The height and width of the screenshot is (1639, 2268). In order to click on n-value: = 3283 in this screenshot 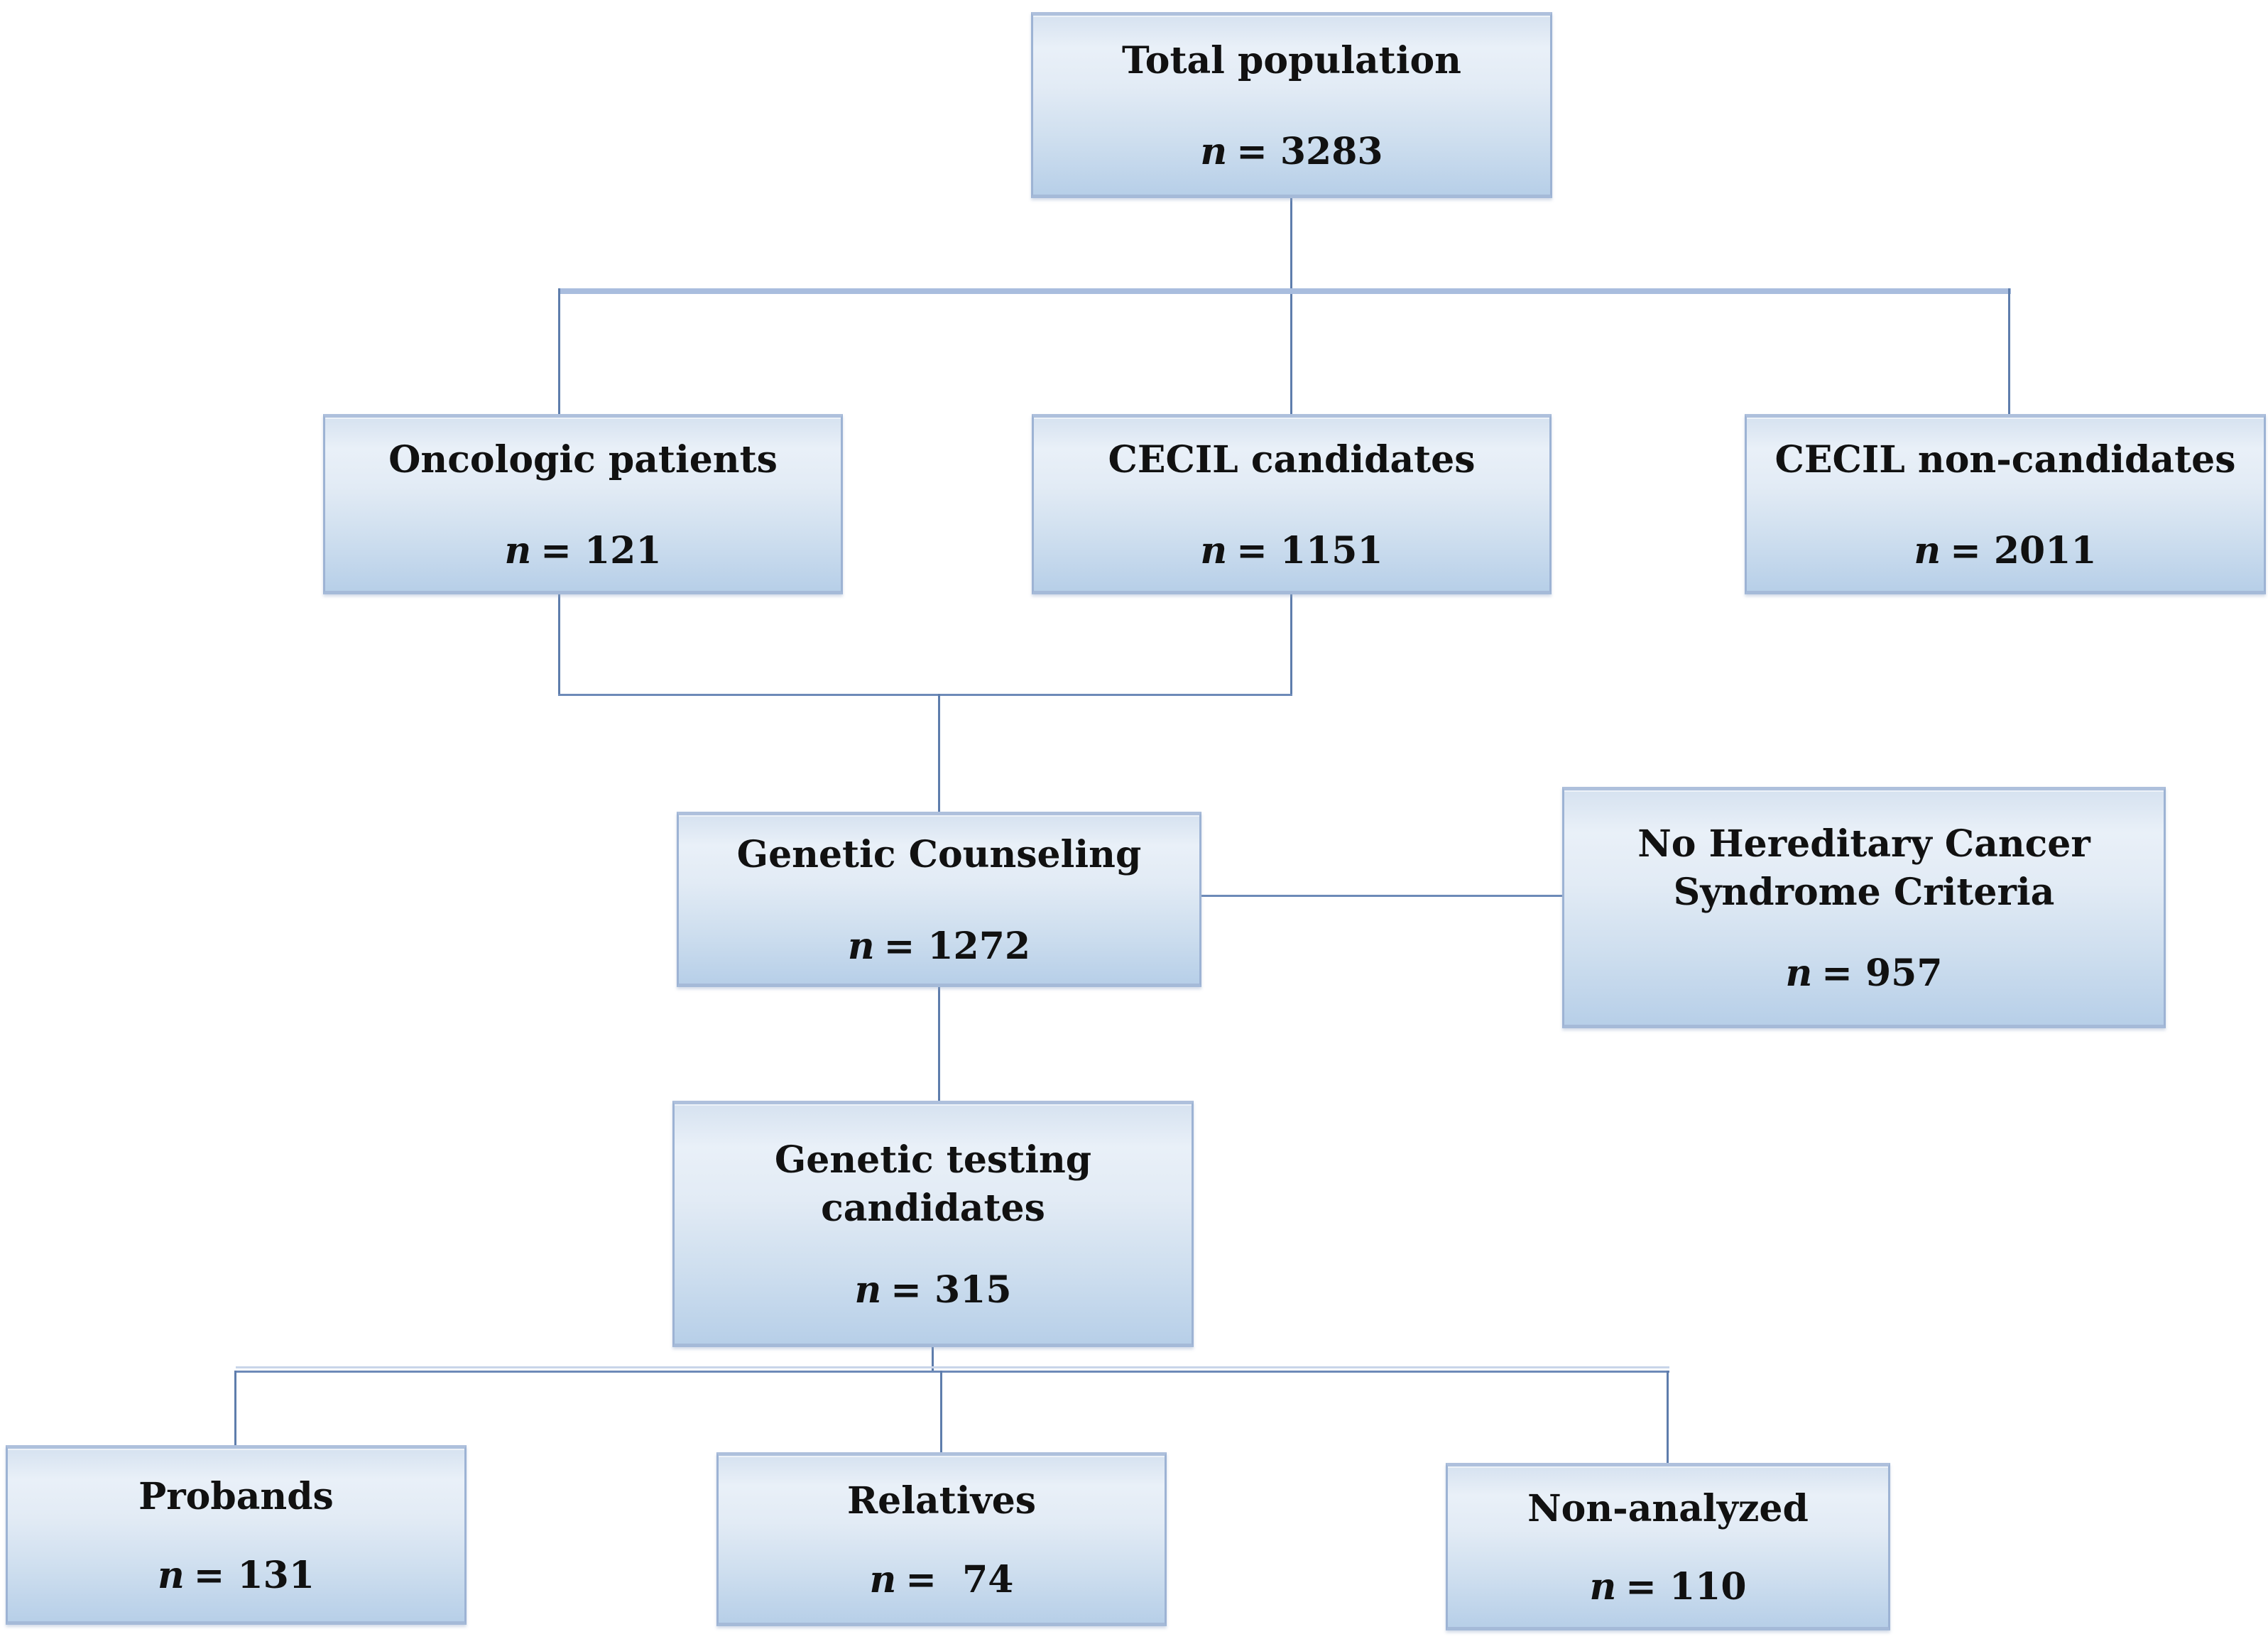, I will do `click(1309, 152)`.